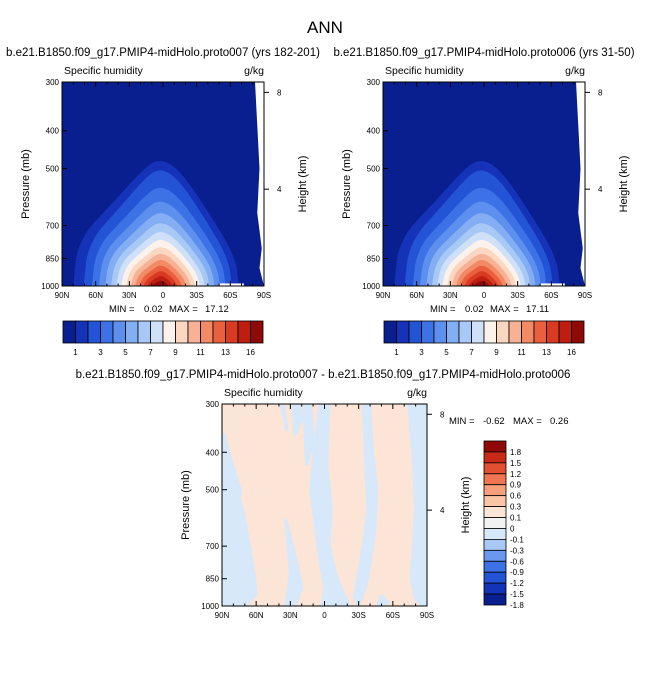  I want to click on colorbar-label: 1.8, so click(516, 452).